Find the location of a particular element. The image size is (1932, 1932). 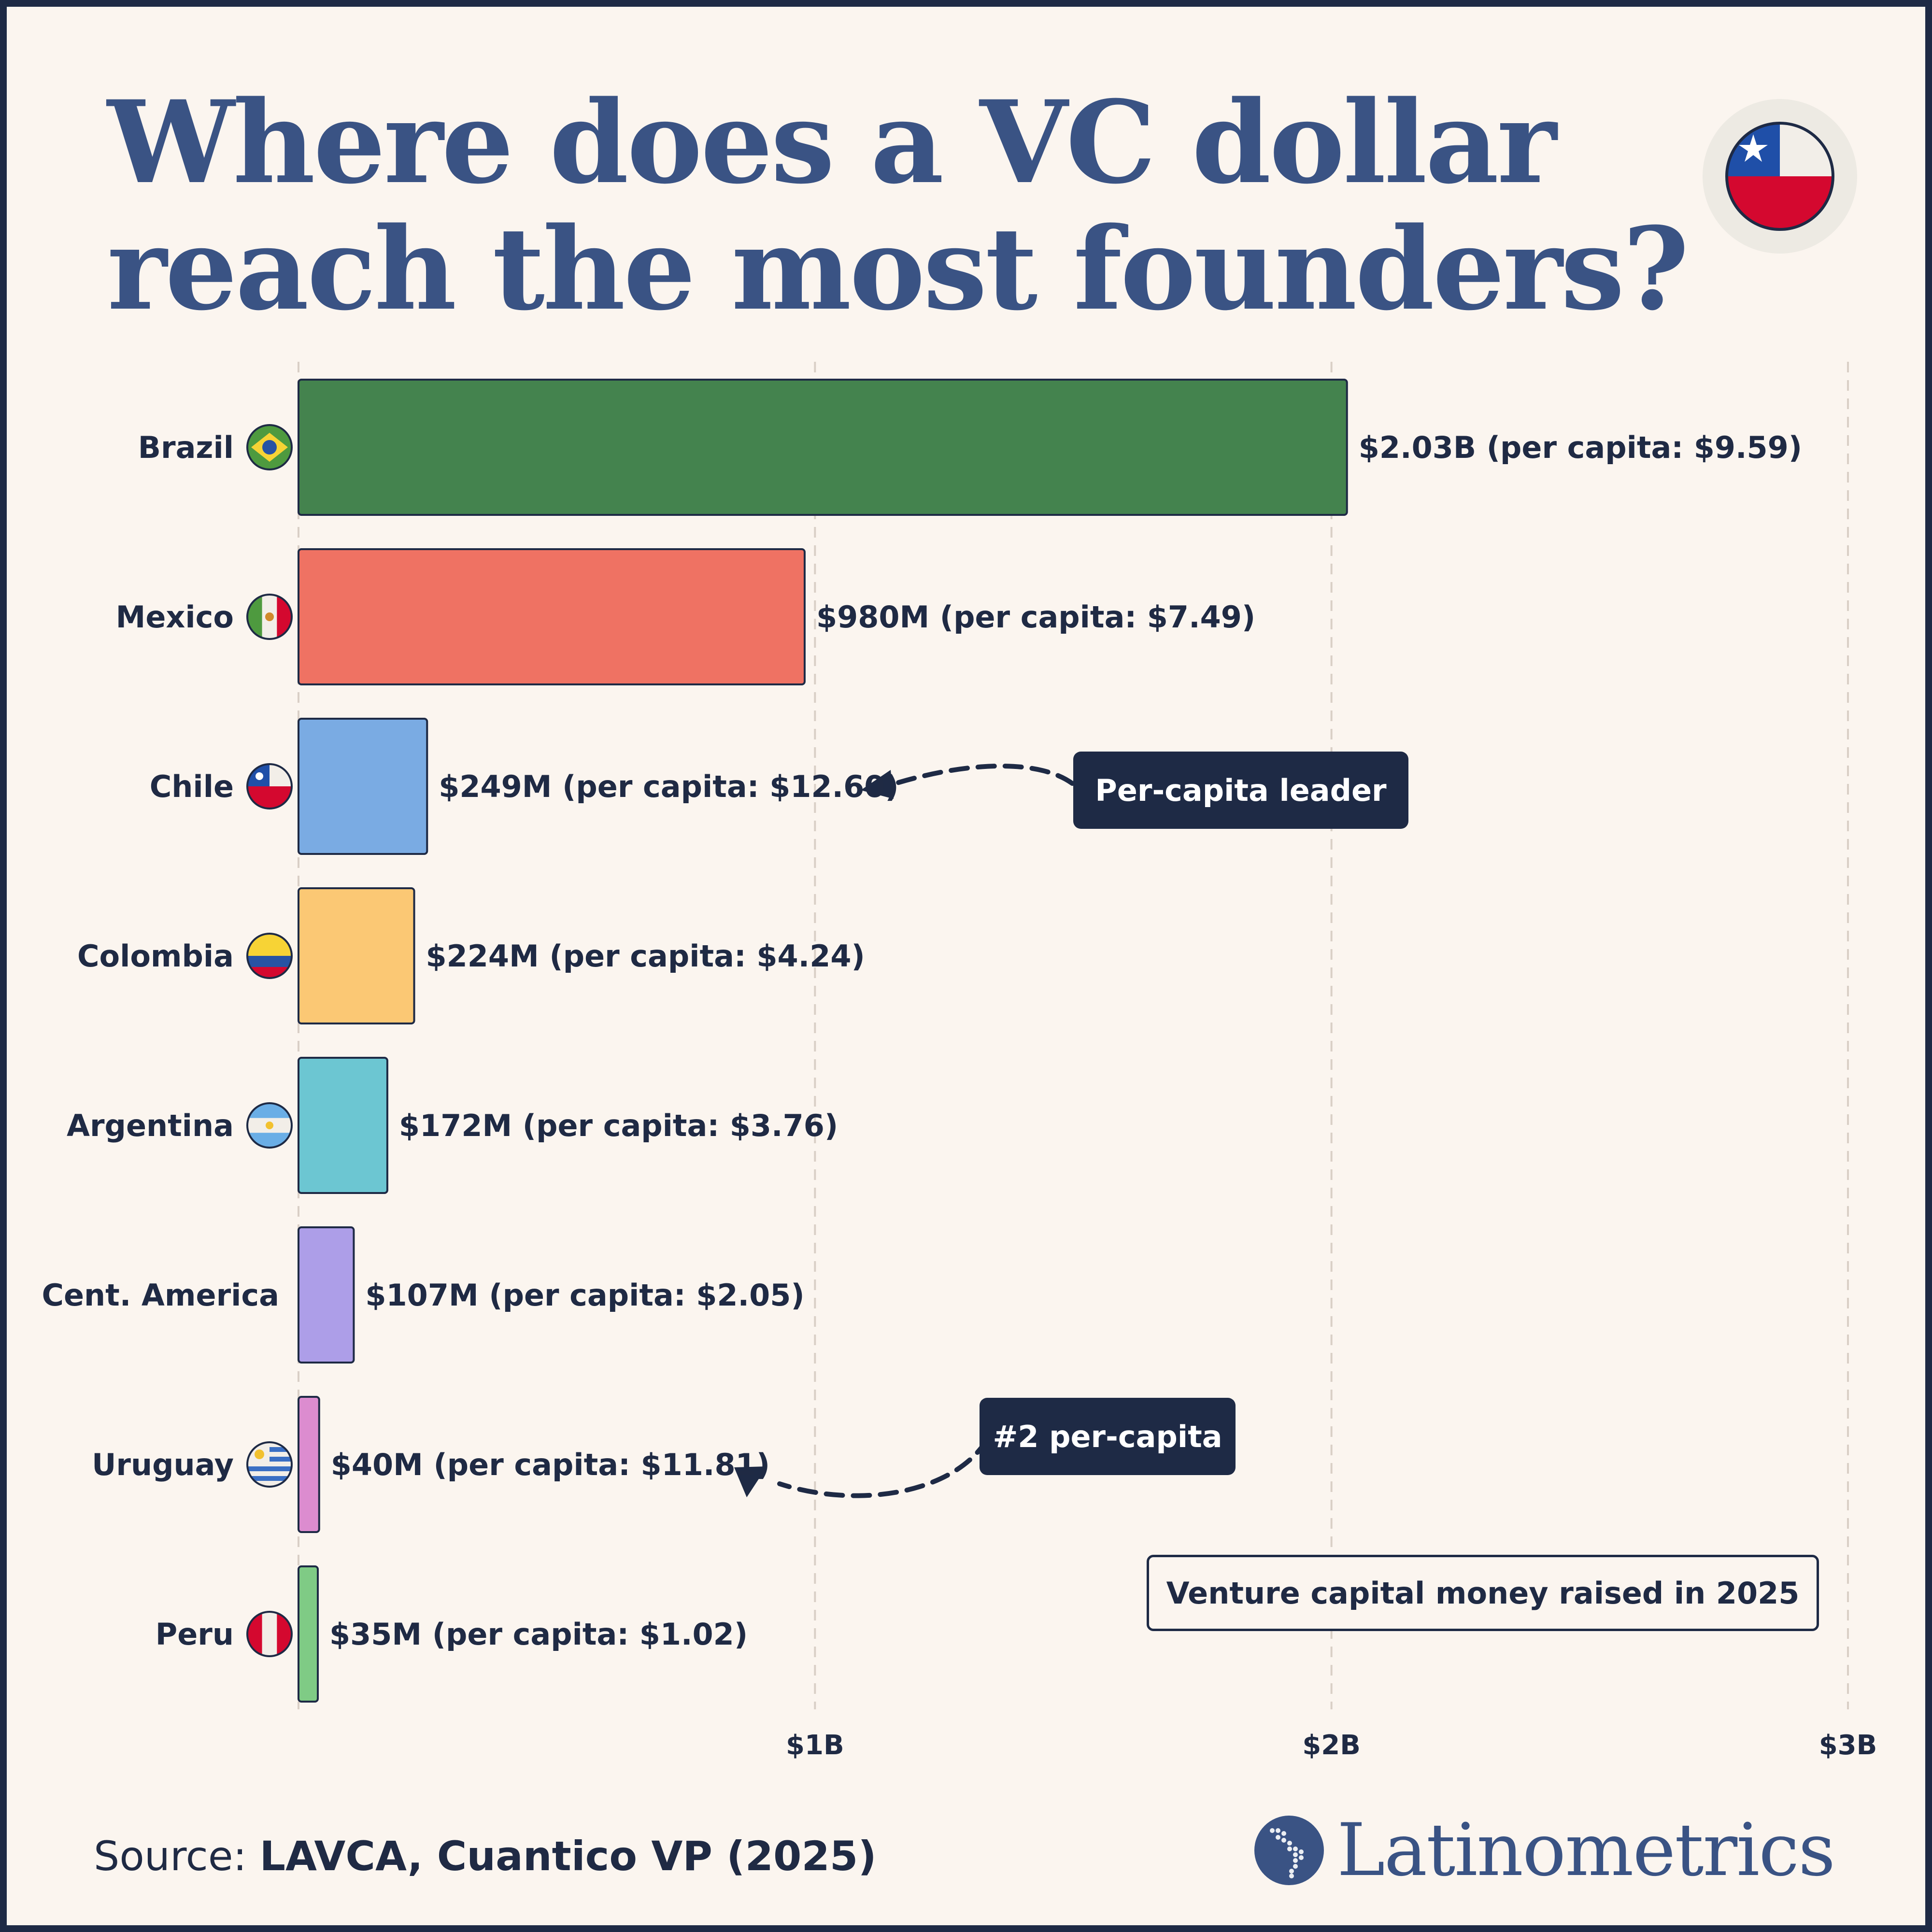

colombia-flag-icon is located at coordinates (269, 956).